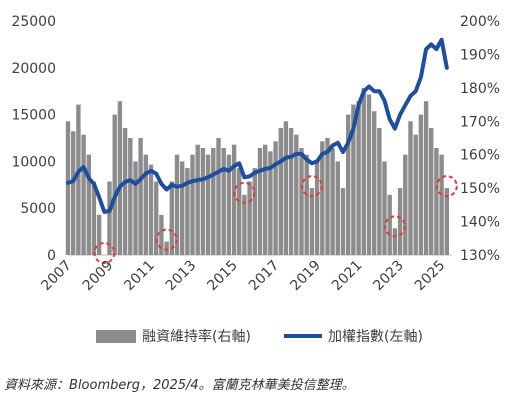  Describe the element at coordinates (243, 276) in the screenshot. I see `x-axis-ticks: 2007 2009 2011 2013 2015 2017 2019 2021 2023 2025` at that location.